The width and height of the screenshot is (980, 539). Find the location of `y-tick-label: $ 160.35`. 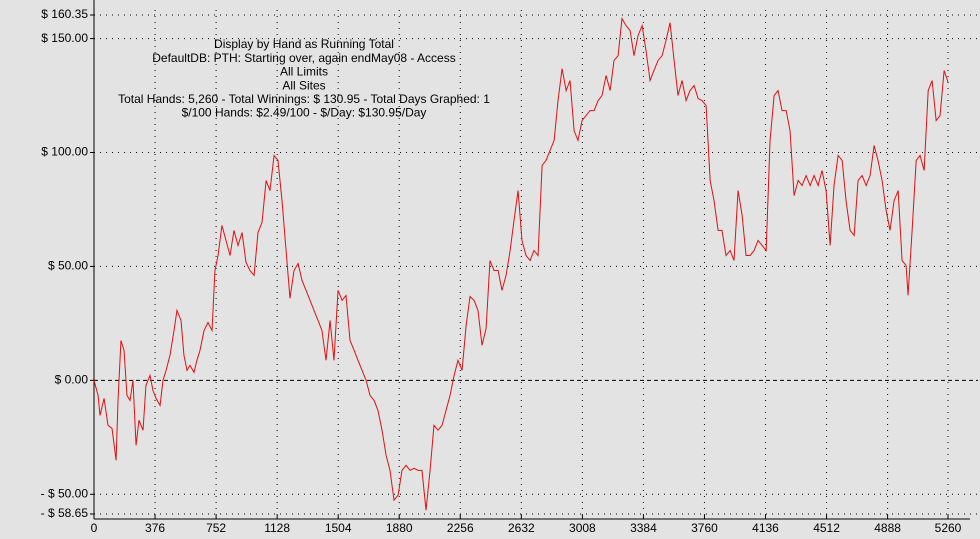

y-tick-label: $ 160.35 is located at coordinates (64, 14).